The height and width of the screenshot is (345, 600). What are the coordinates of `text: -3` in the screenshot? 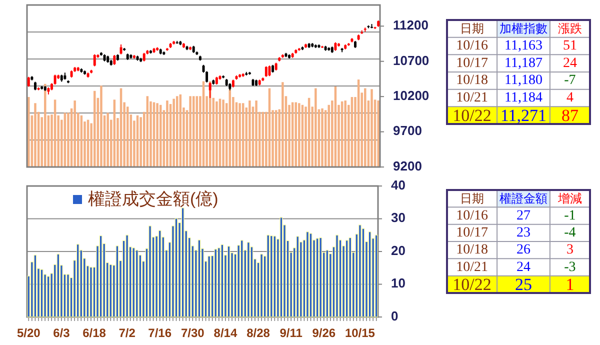 It's located at (570, 267).